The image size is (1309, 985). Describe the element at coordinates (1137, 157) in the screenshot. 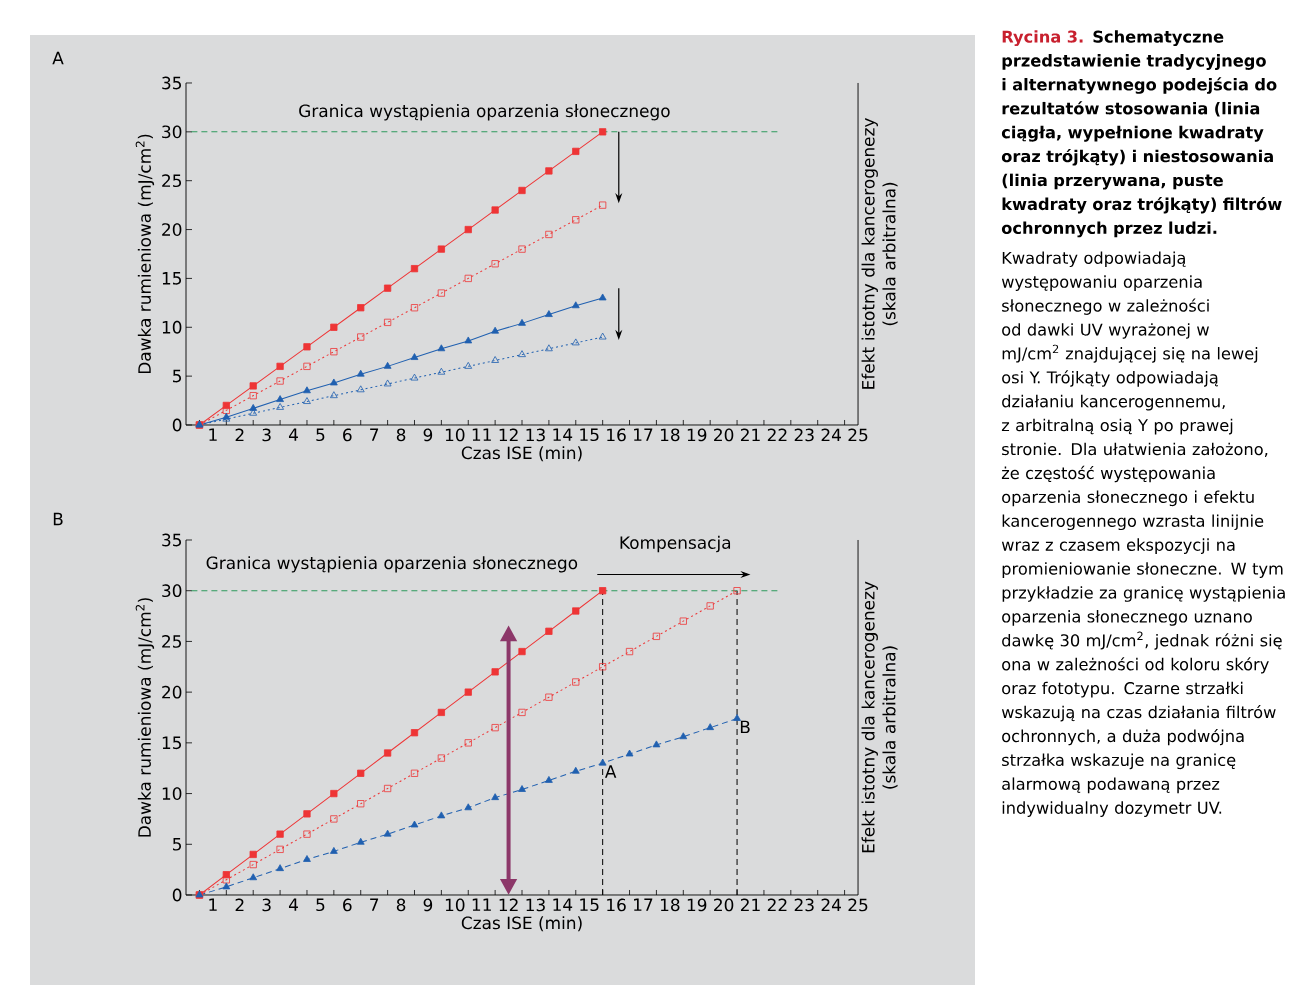

I see `text: oraz trójkąty) i niestosowania` at that location.